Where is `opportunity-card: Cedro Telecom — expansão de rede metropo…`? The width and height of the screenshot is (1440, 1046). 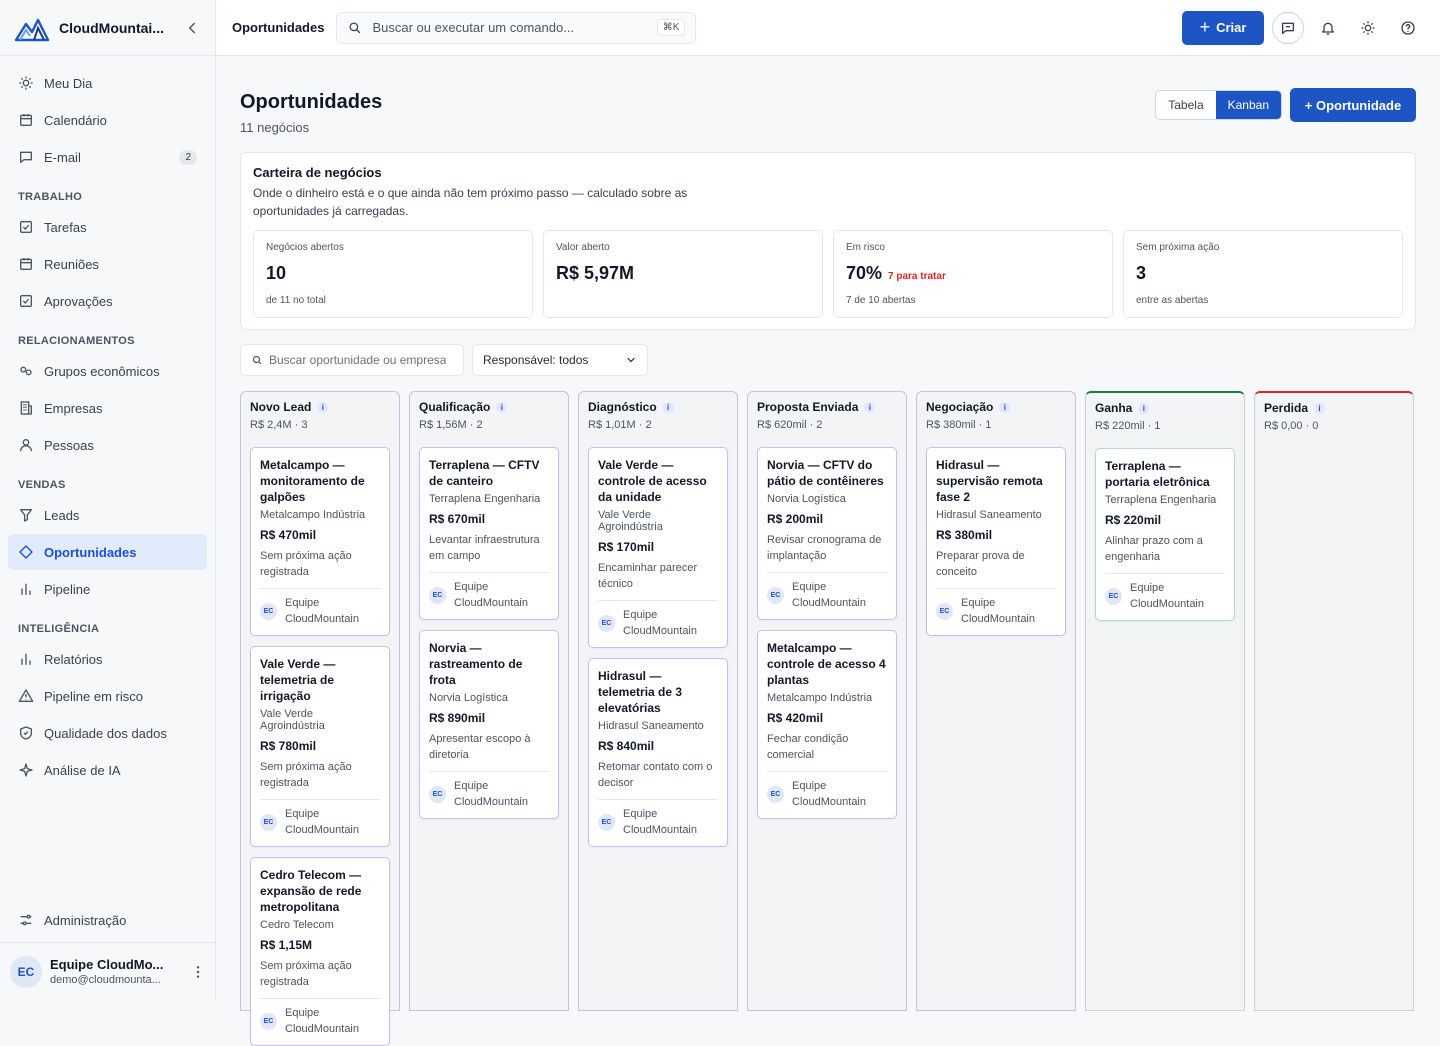 opportunity-card: Cedro Telecom — expansão de rede metropo… is located at coordinates (320, 951).